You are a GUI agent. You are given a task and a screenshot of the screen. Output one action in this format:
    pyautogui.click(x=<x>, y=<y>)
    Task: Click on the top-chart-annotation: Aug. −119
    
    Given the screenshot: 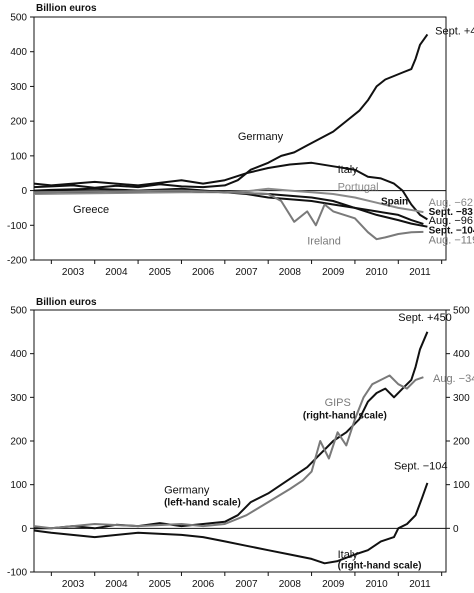 What is the action you would take?
    pyautogui.click(x=451, y=241)
    